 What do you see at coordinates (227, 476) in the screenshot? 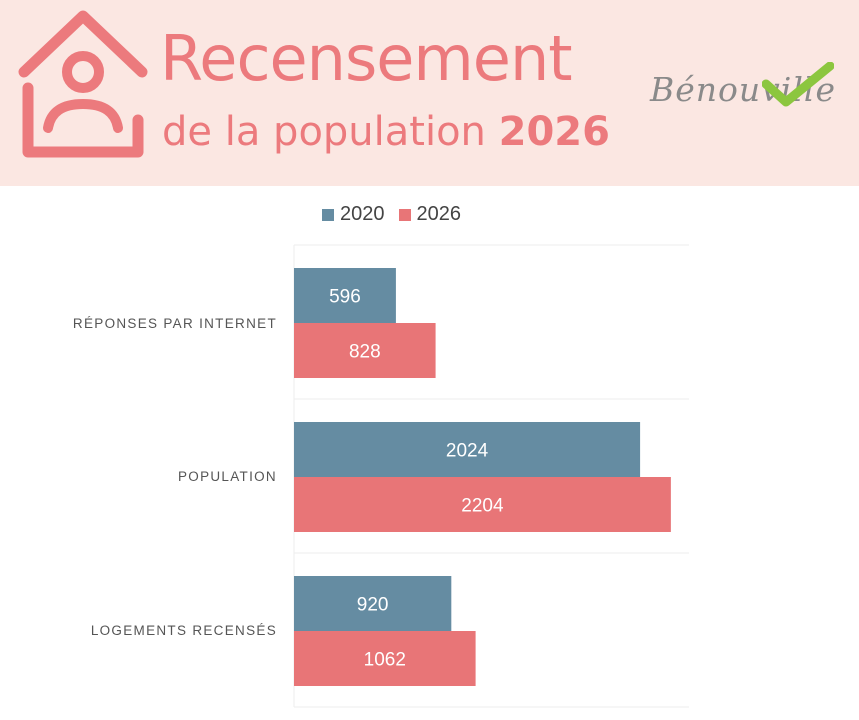
I see `category-label-population: POPULATION` at bounding box center [227, 476].